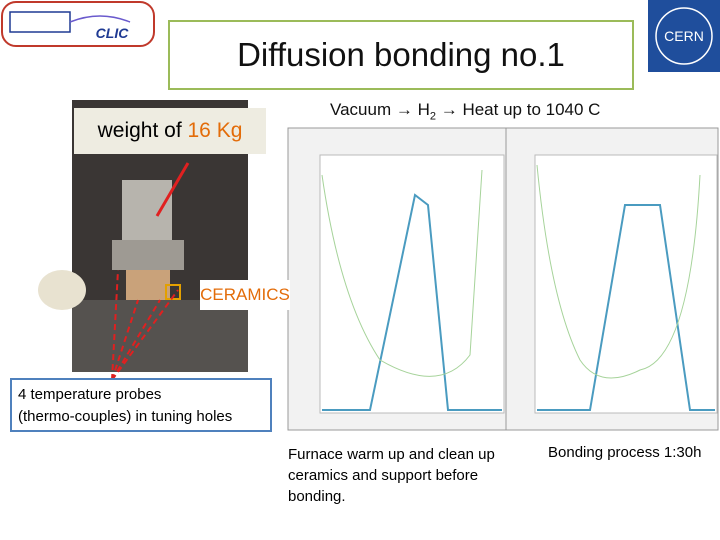 The height and width of the screenshot is (540, 720). I want to click on weight-value: 16 Kg, so click(215, 130).